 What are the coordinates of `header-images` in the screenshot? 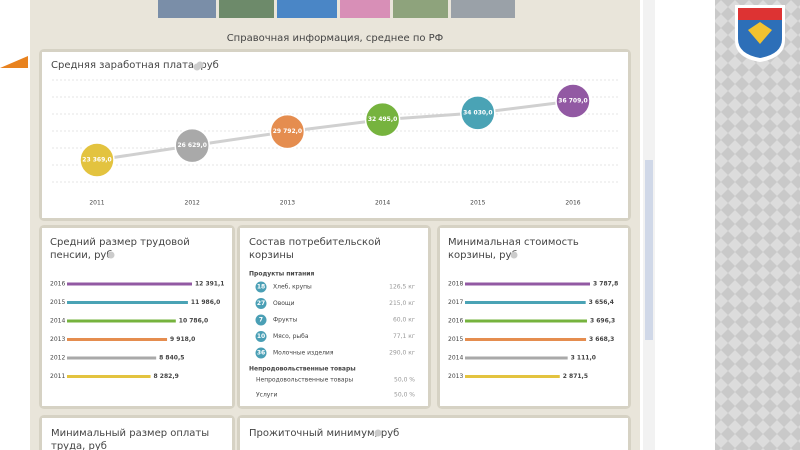 It's located at (336, 9).